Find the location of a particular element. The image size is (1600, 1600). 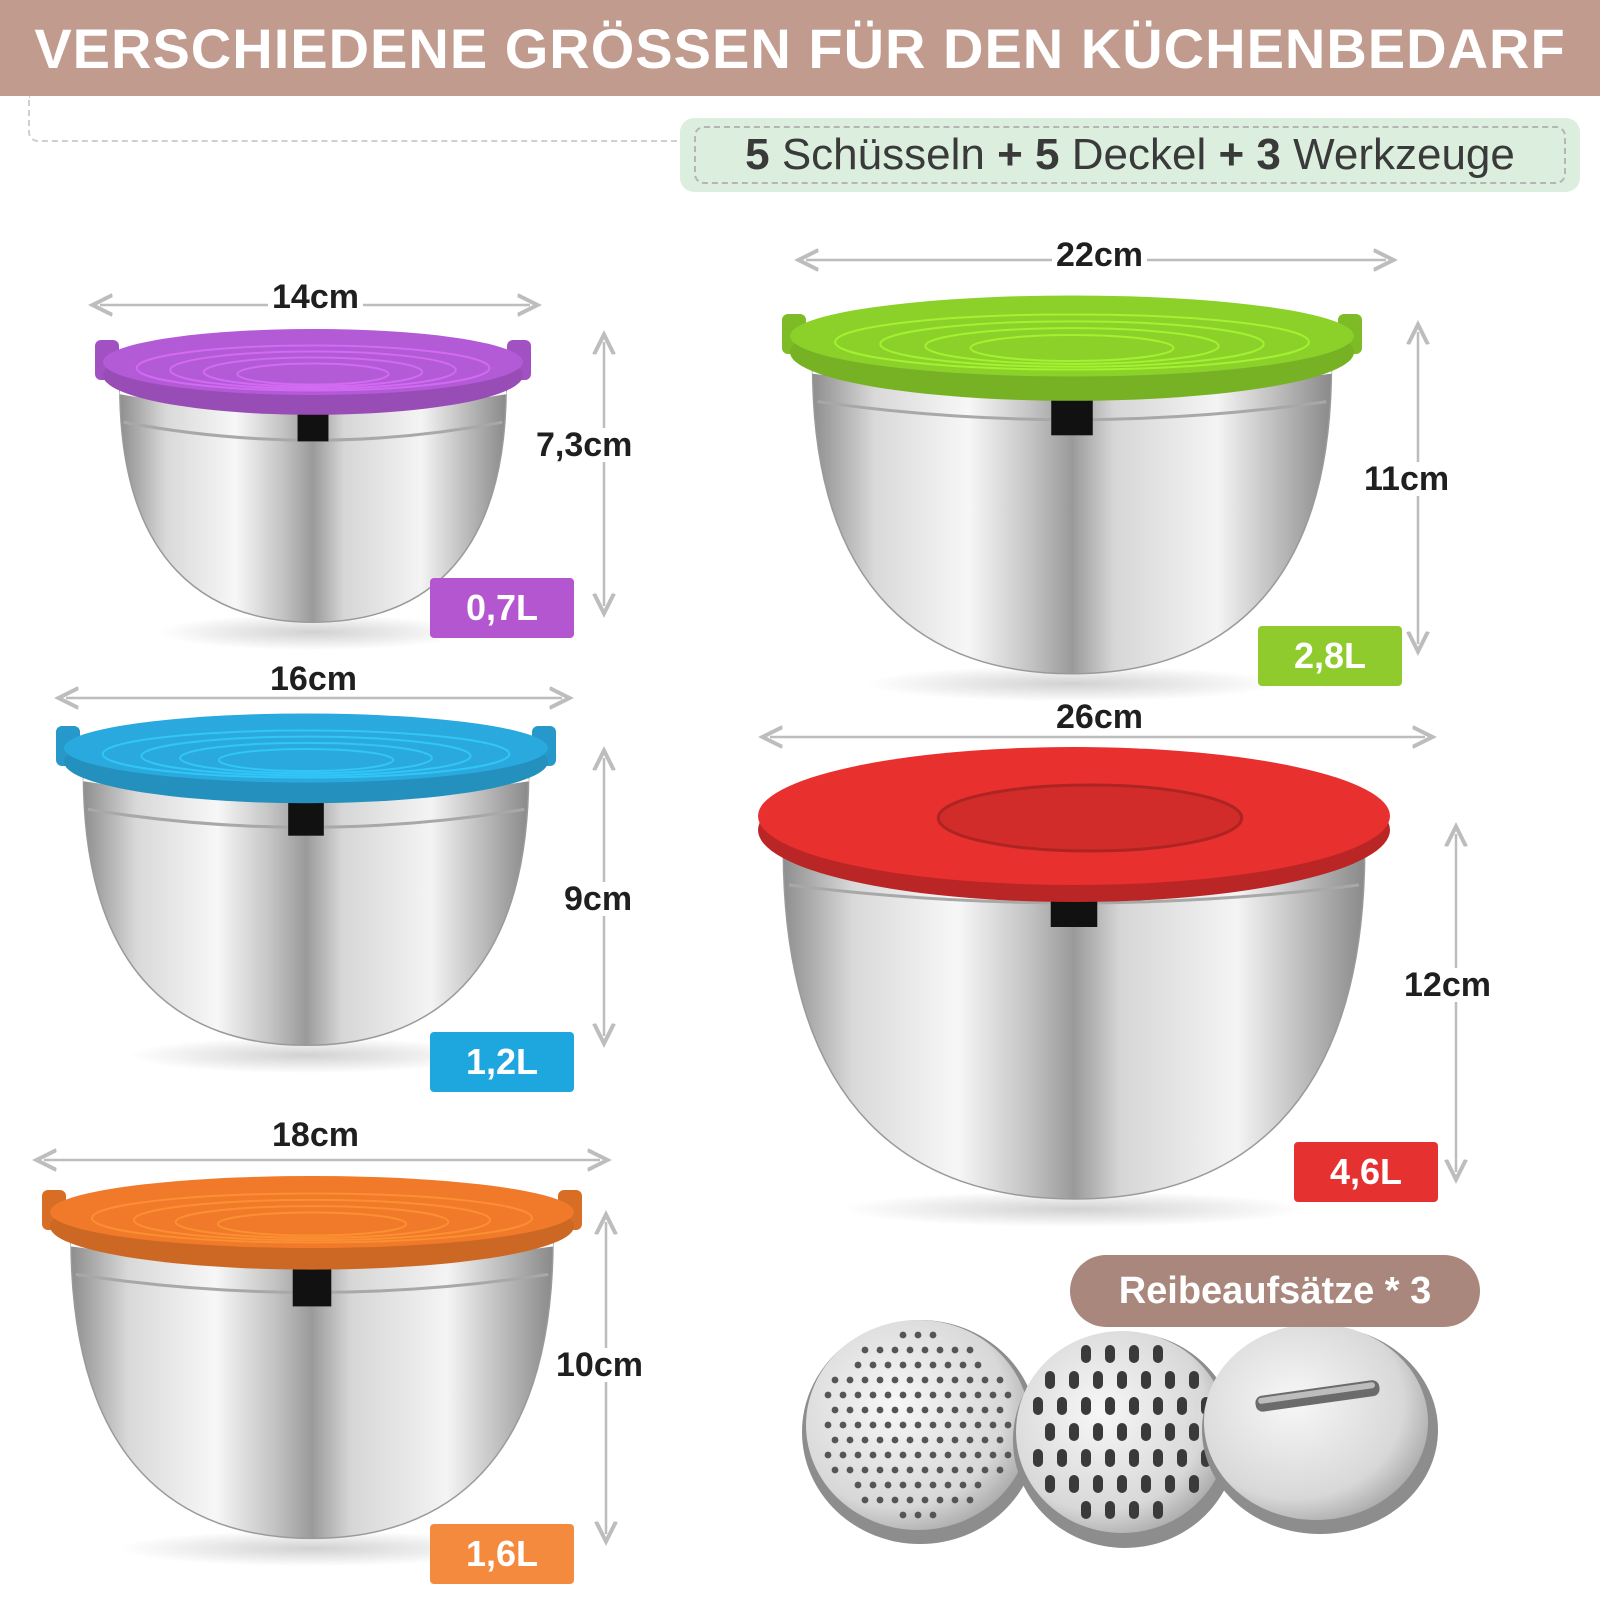

orange-lid is located at coordinates (312, 1223).